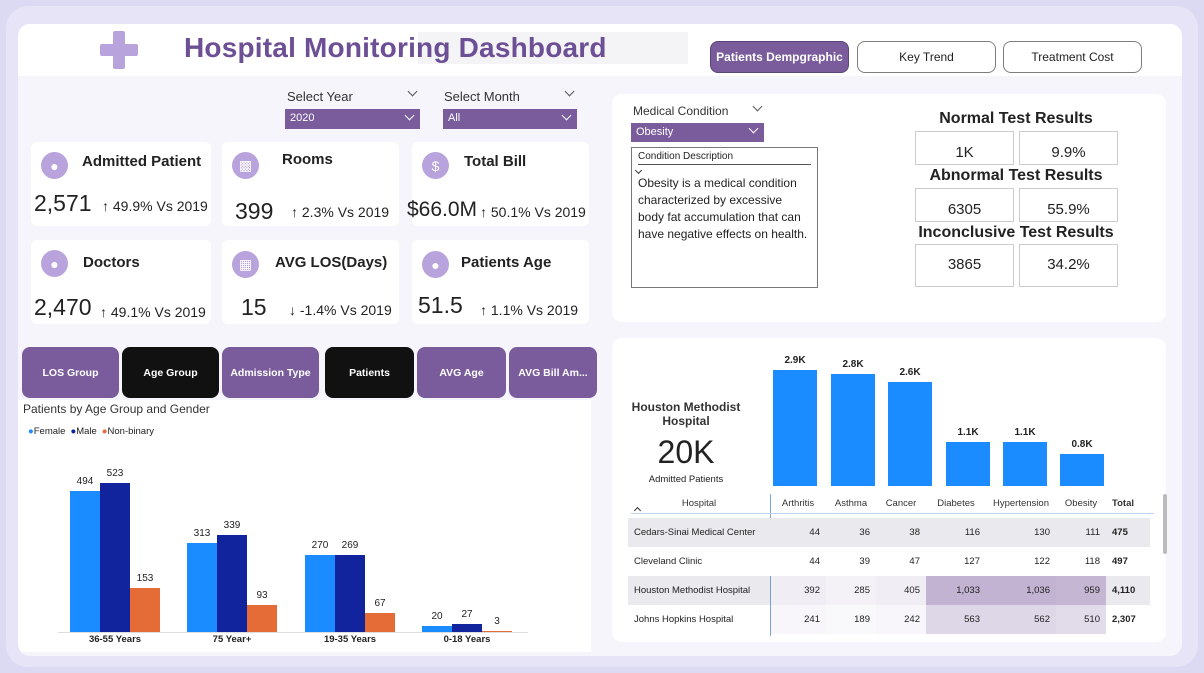 Image resolution: width=1204 pixels, height=673 pixels. I want to click on sort-icon, so click(638, 170).